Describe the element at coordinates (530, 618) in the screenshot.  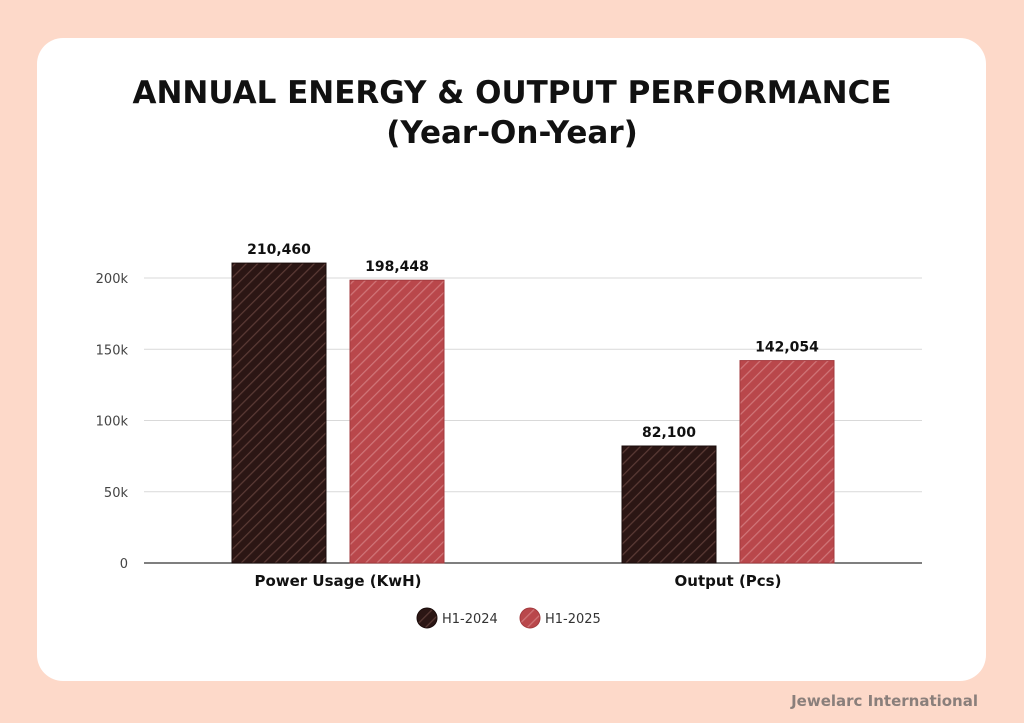
I see `legend-swatch-h1-2025` at that location.